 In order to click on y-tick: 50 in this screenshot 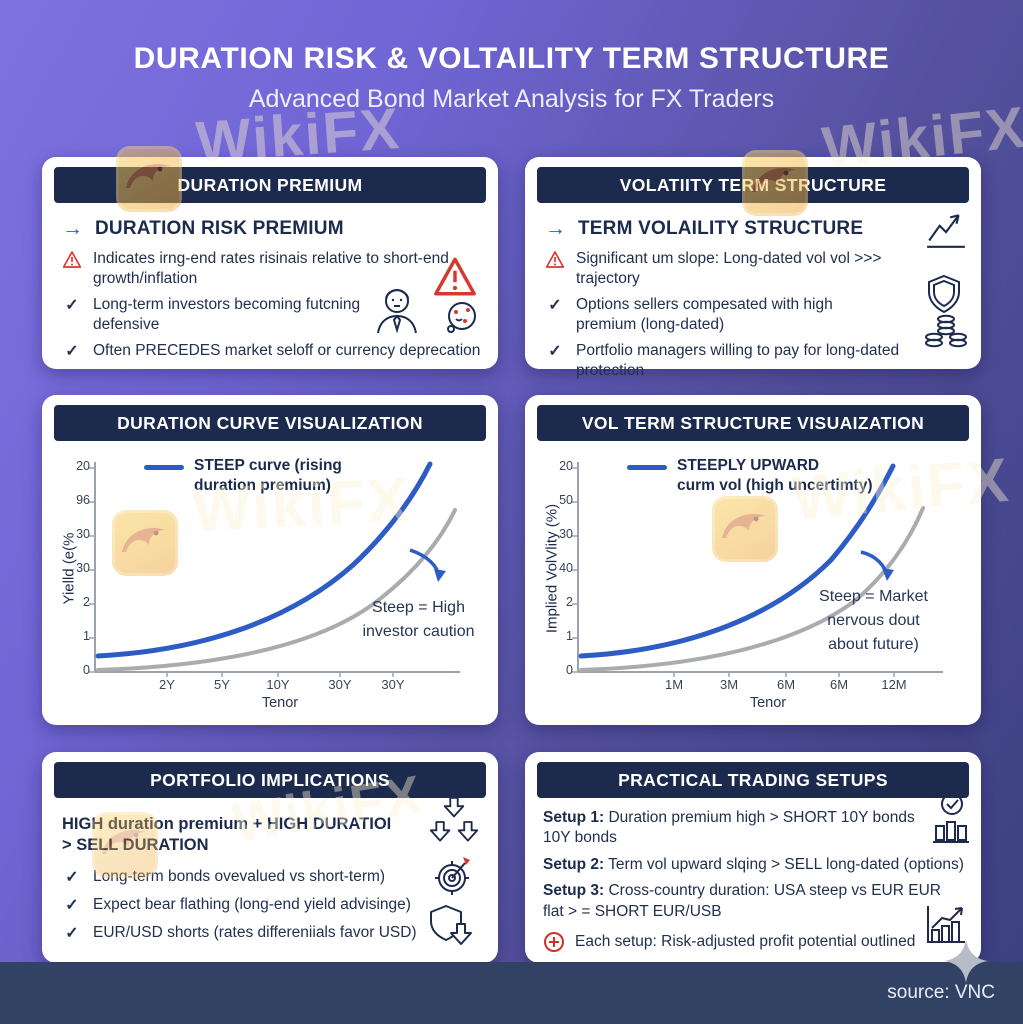, I will do `click(566, 500)`.